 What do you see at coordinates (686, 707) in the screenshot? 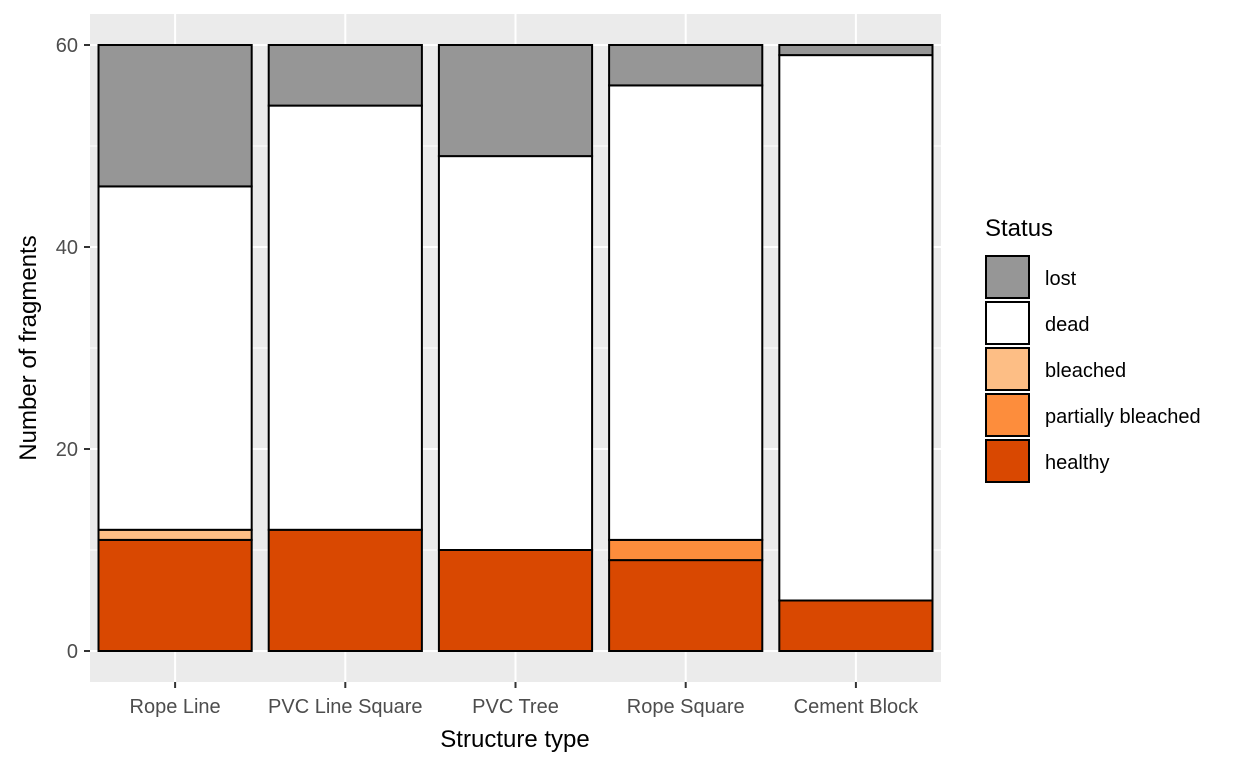
I see `x-tick-label: Rope Square` at bounding box center [686, 707].